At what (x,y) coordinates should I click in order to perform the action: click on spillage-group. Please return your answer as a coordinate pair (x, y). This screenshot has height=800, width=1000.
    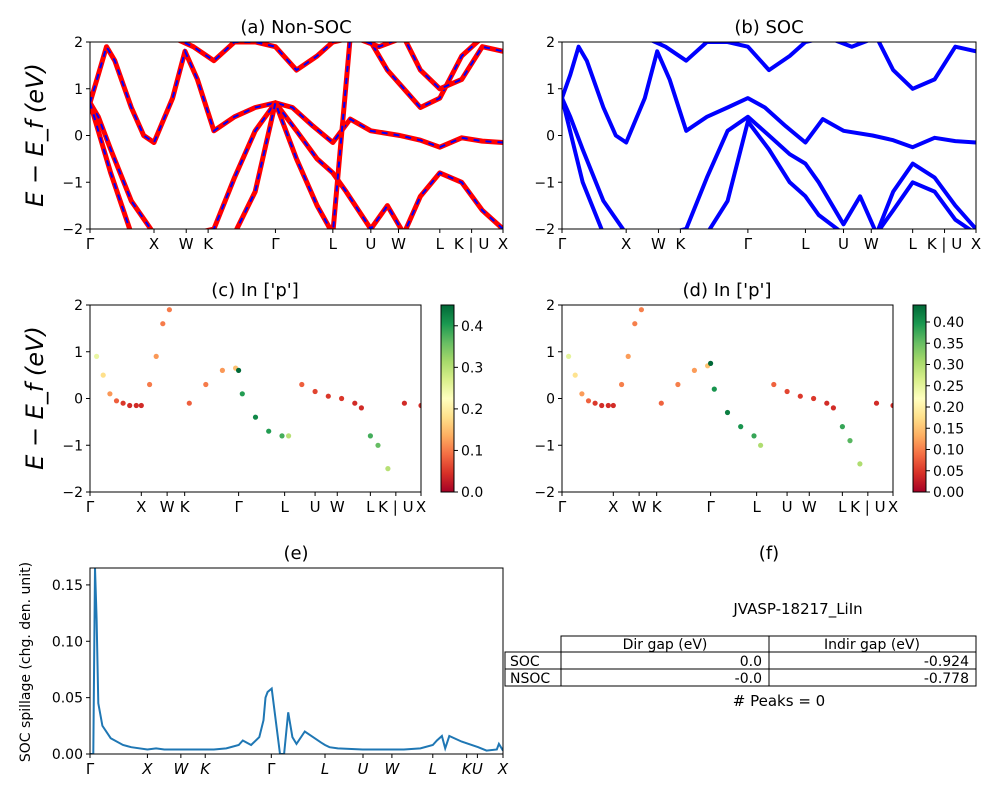
    Looking at the image, I should click on (296, 661).